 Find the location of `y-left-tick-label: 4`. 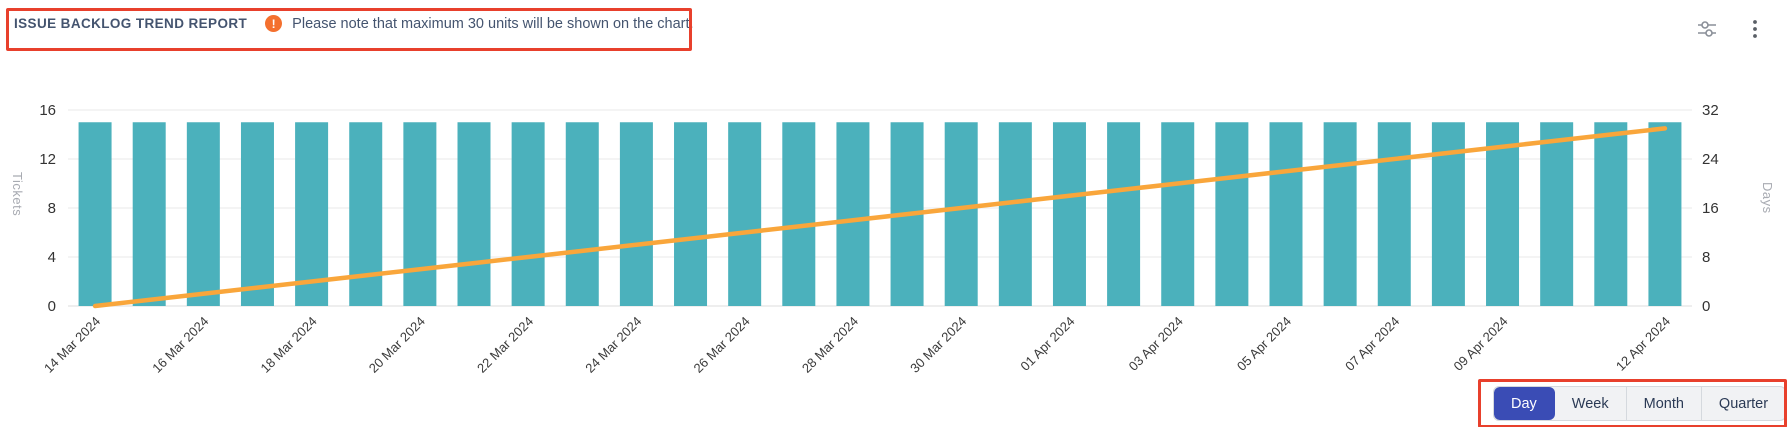

y-left-tick-label: 4 is located at coordinates (52, 257).